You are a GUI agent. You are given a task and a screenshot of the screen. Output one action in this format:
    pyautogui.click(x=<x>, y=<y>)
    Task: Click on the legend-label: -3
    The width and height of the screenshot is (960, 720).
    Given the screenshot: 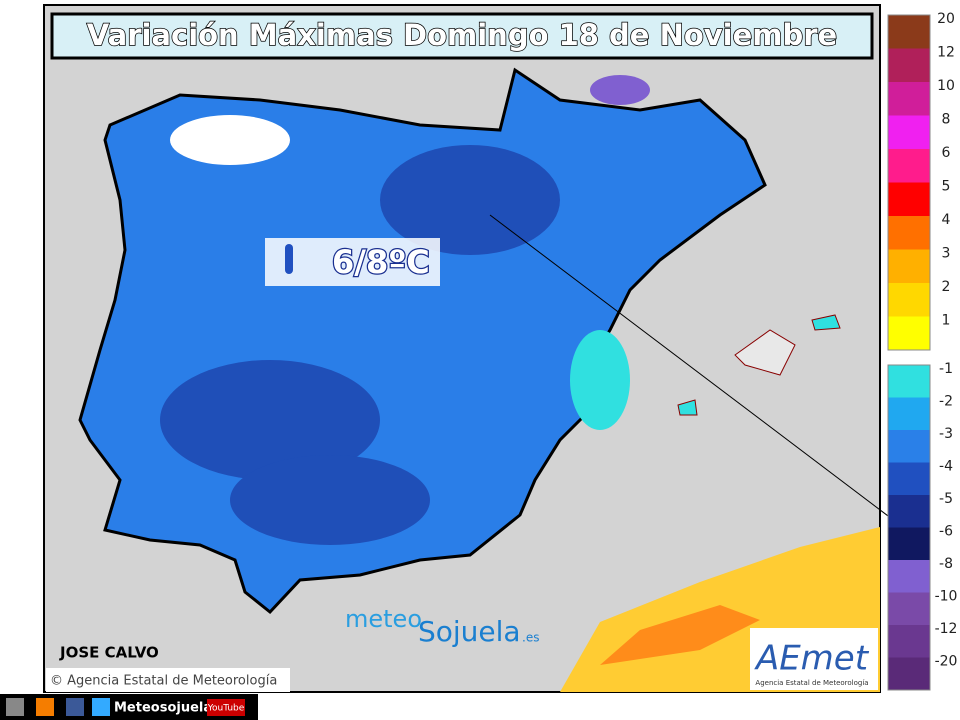 What is the action you would take?
    pyautogui.click(x=946, y=434)
    